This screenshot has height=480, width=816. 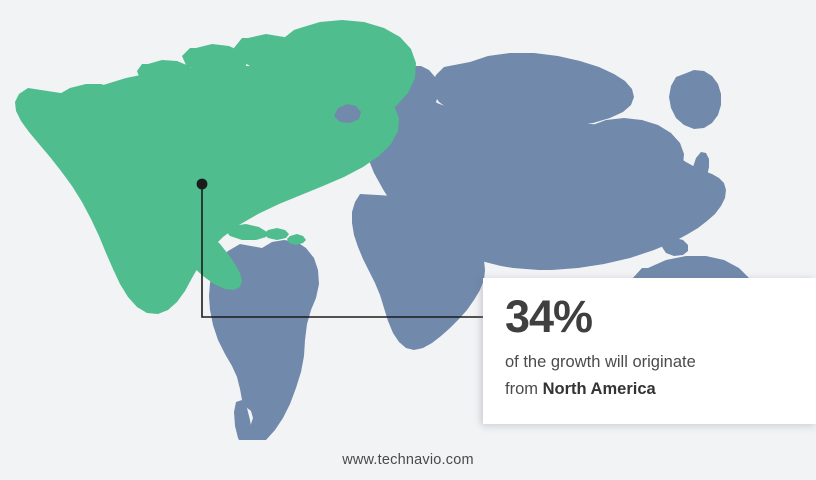 I want to click on map-island-iceland, so click(x=347, y=113).